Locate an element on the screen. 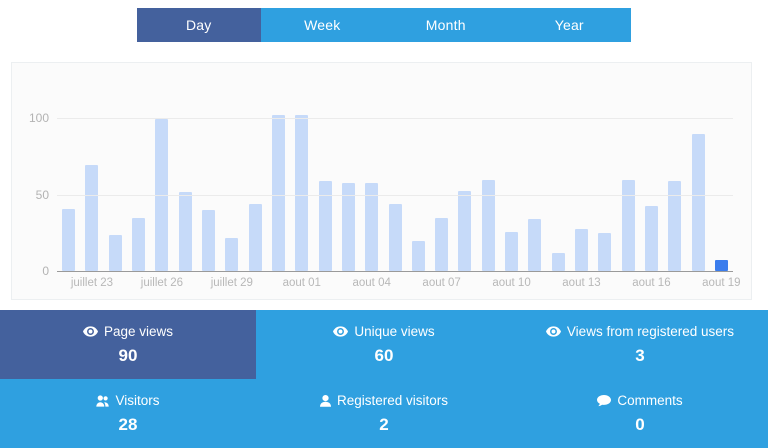 The width and height of the screenshot is (768, 448). period-tab-bar: Day Week Month Year is located at coordinates (384, 25).